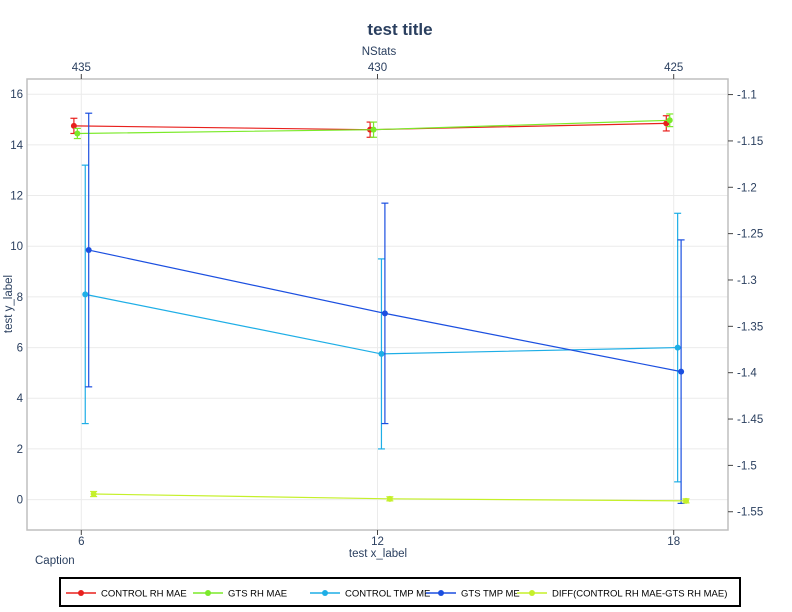 The height and width of the screenshot is (612, 792). What do you see at coordinates (81, 68) in the screenshot?
I see `top-tick-label: 435` at bounding box center [81, 68].